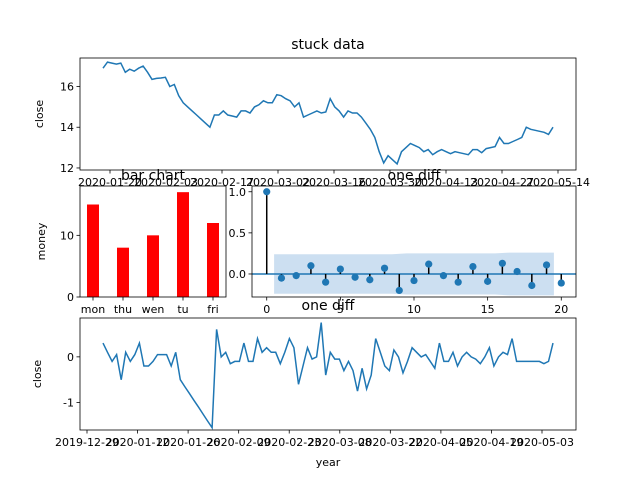 This screenshot has height=480, width=640. Describe the element at coordinates (68, 403) in the screenshot. I see `chart3-ytick-label-0: -1` at that location.